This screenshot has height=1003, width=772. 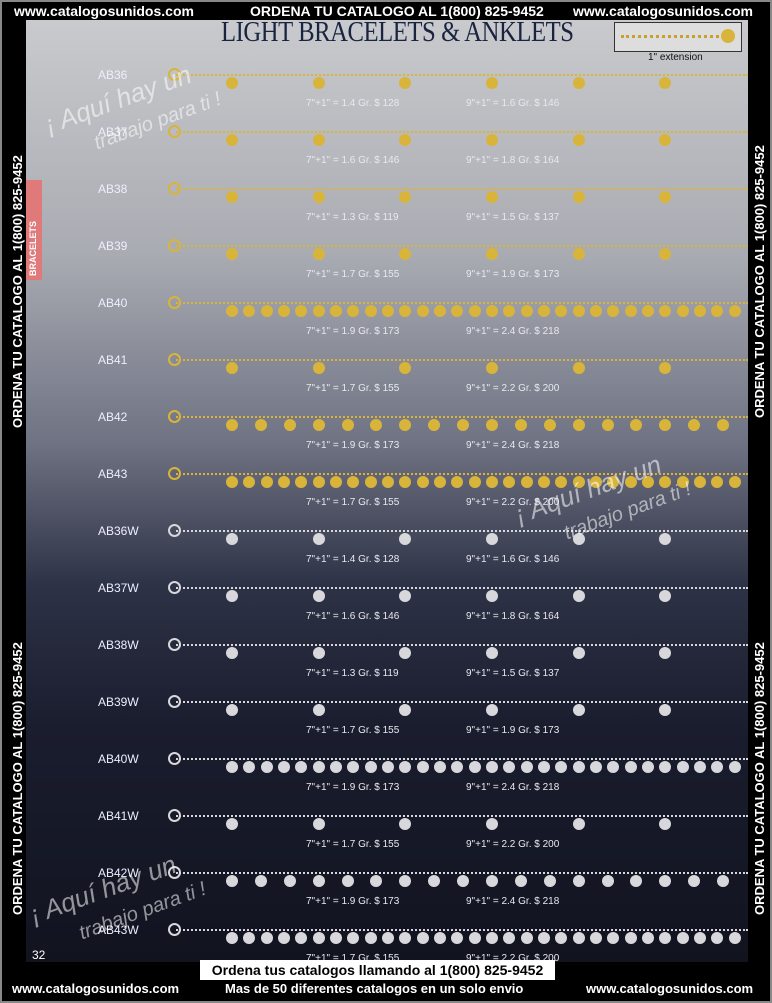 What do you see at coordinates (118, 702) in the screenshot?
I see `product-code: AB39W` at bounding box center [118, 702].